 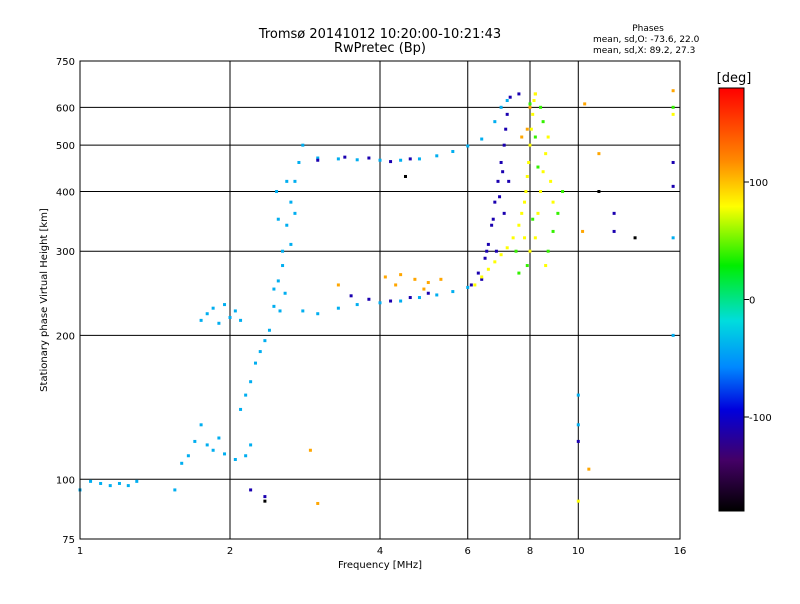 What do you see at coordinates (65, 252) in the screenshot?
I see `y-tick-label: 300` at bounding box center [65, 252].